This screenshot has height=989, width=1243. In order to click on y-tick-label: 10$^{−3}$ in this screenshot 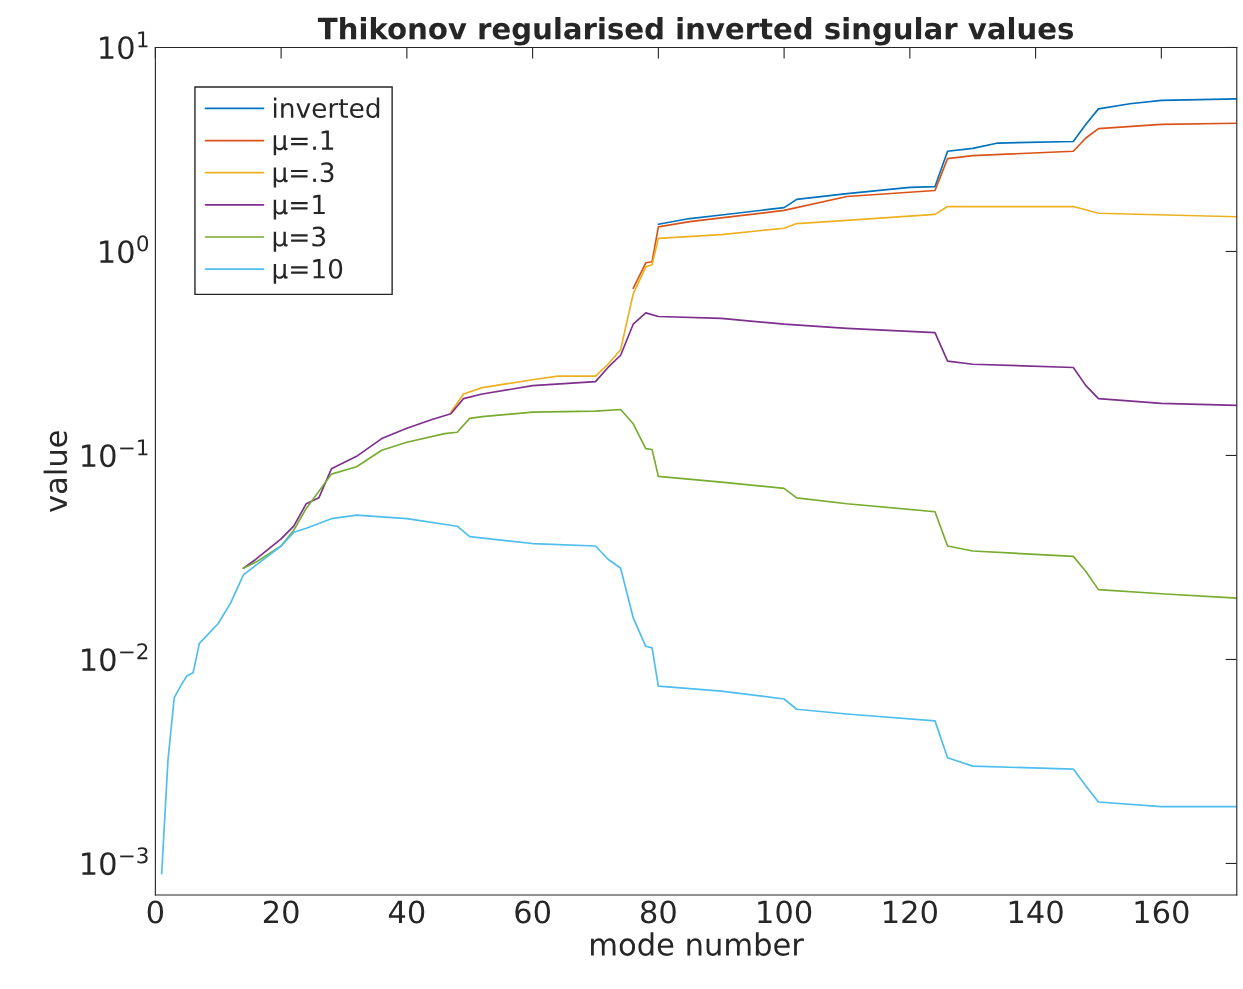, I will do `click(115, 861)`.